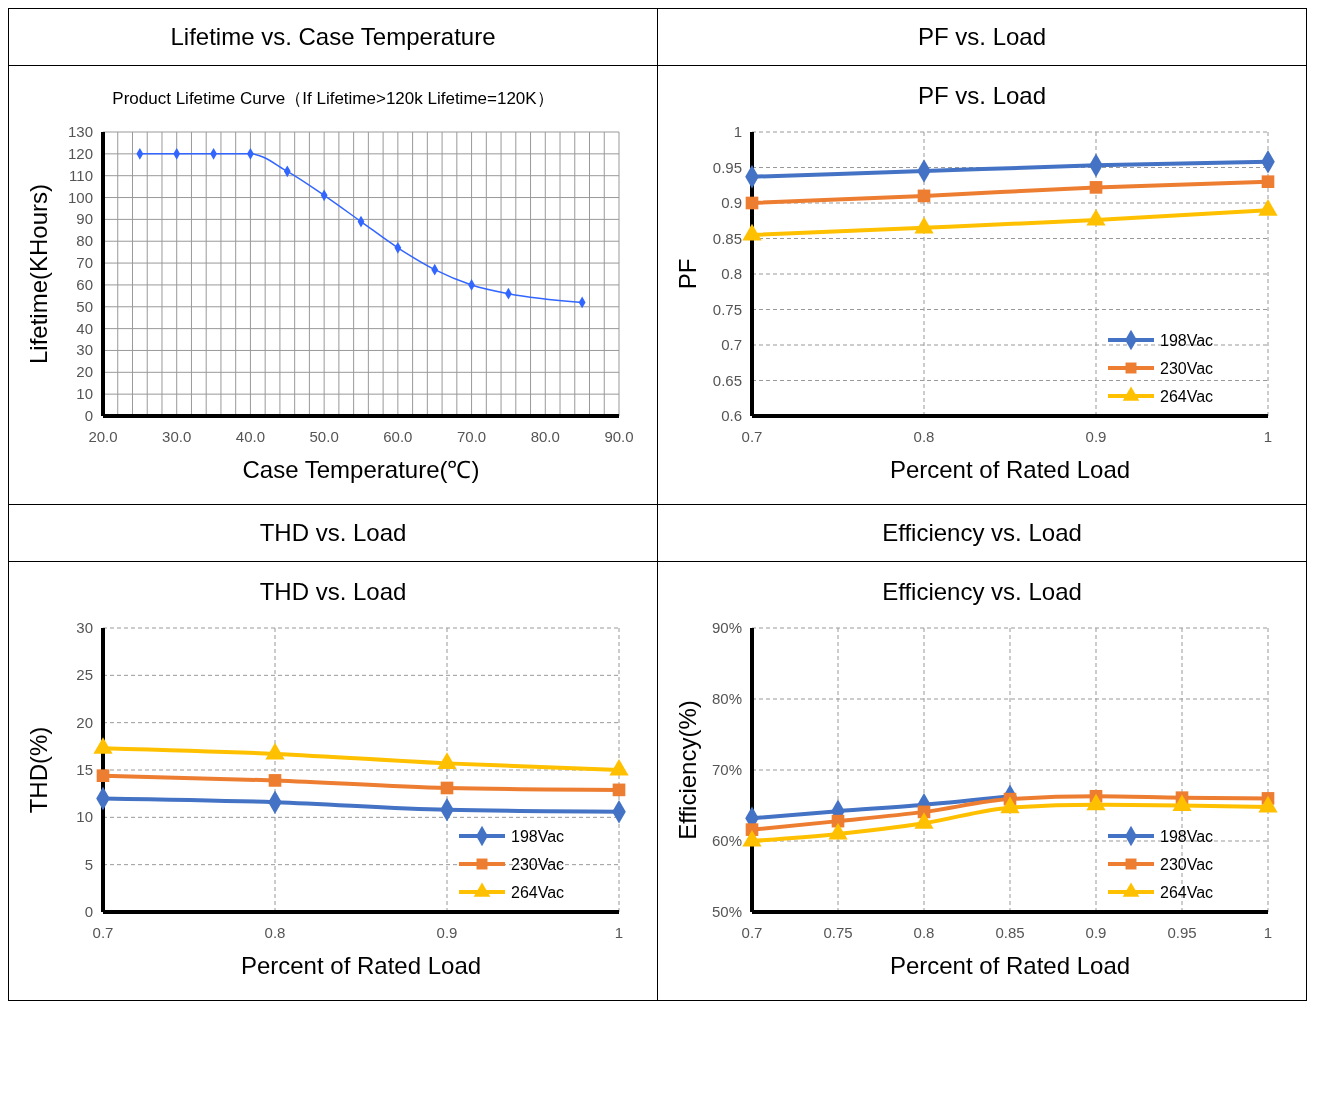 This screenshot has height=1095, width=1317. What do you see at coordinates (84, 328) in the screenshot?
I see `y-tick-label: 40` at bounding box center [84, 328].